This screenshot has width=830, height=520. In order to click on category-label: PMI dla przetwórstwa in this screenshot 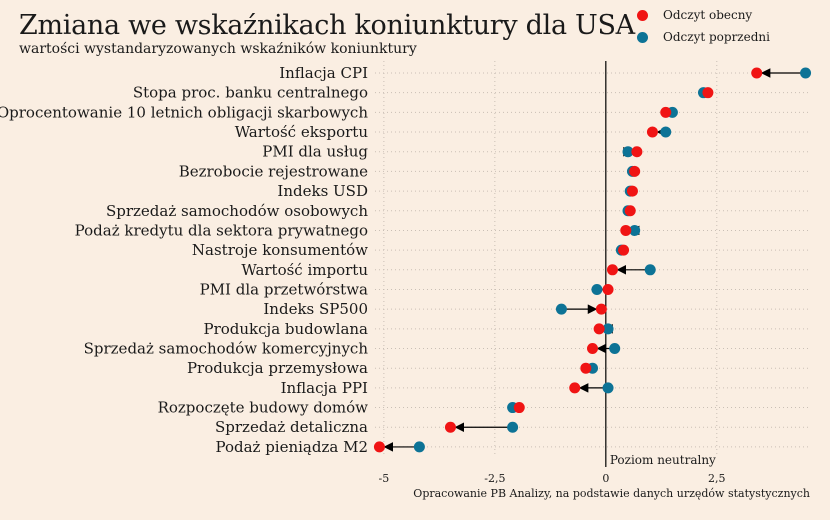, I will do `click(284, 289)`.